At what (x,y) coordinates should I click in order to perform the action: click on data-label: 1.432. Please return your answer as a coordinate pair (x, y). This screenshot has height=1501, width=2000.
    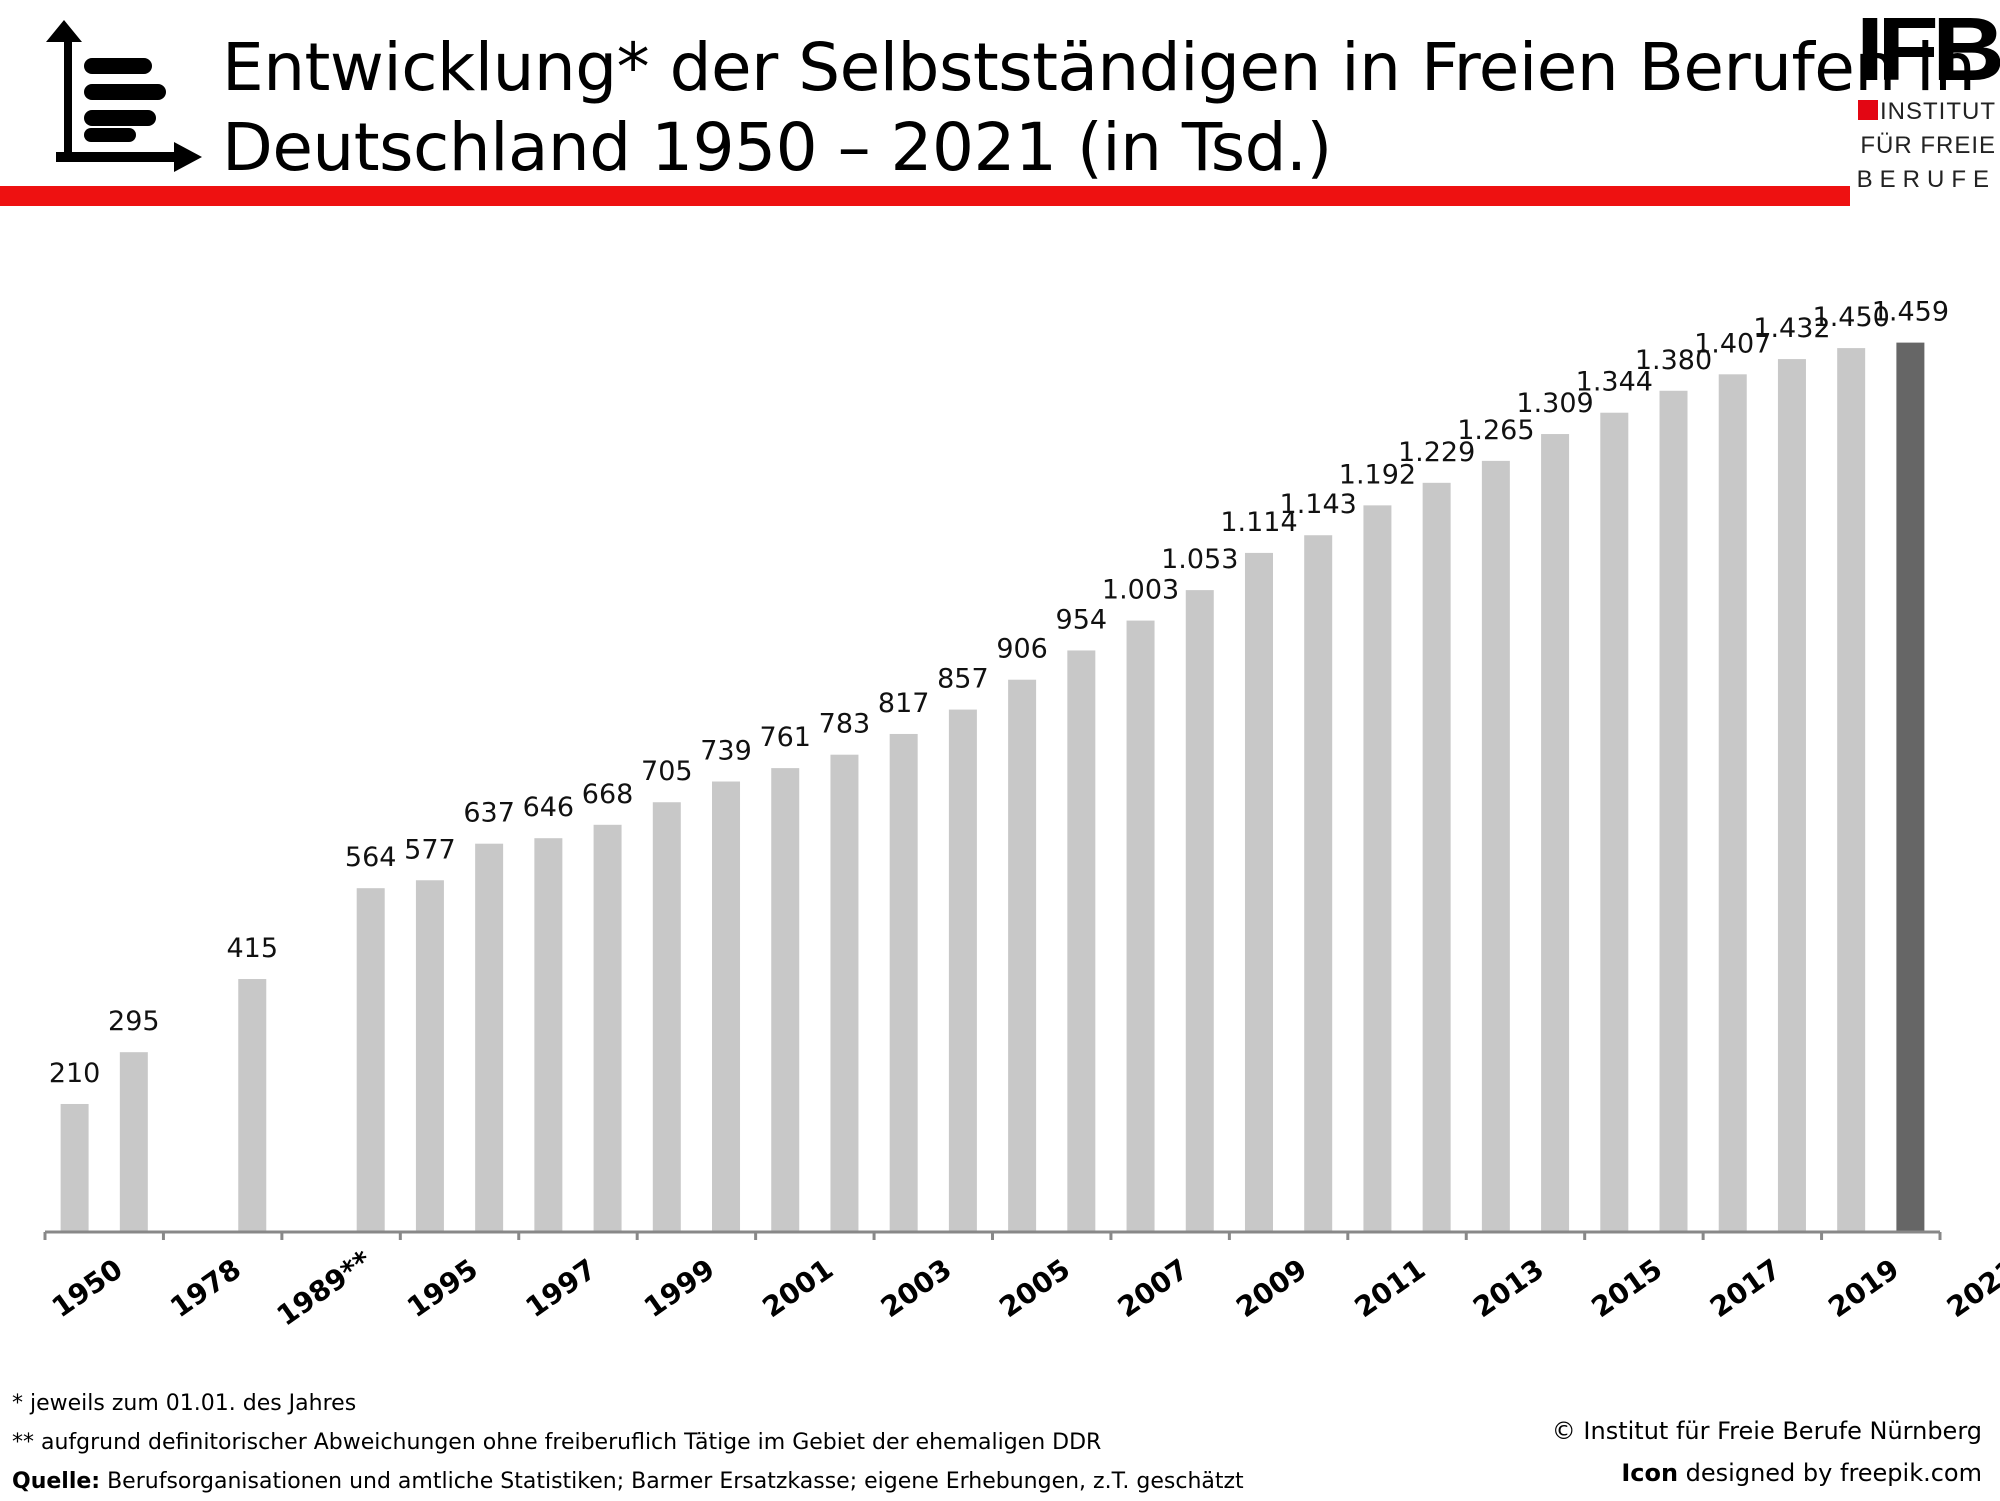
    Looking at the image, I should click on (1791, 328).